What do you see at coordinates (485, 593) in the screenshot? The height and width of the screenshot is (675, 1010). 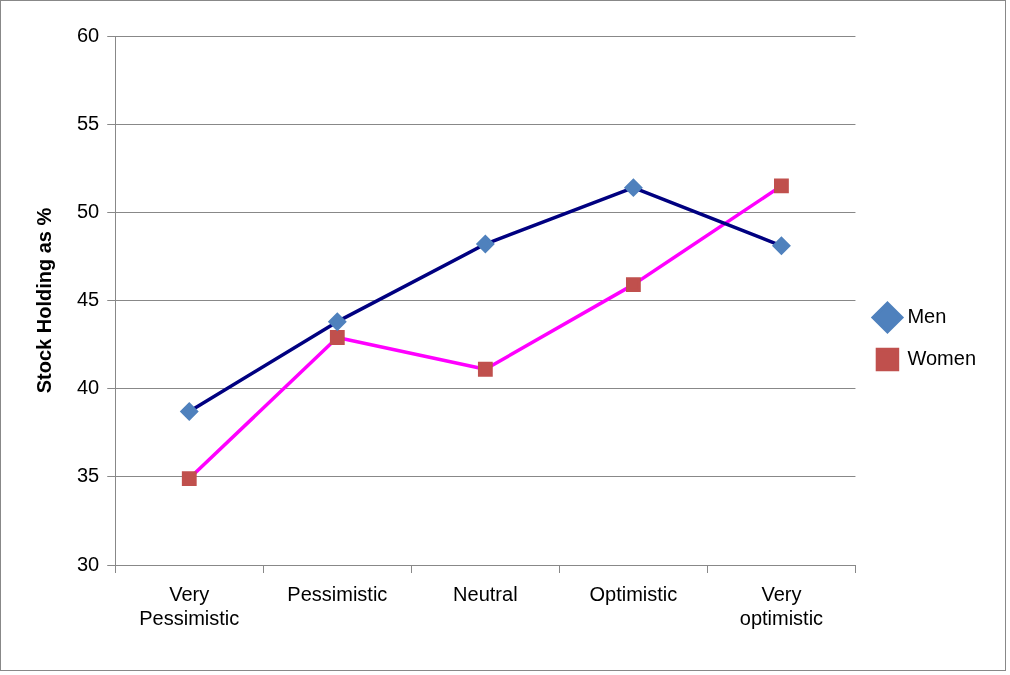 I see `x-tick-label: Neutral` at bounding box center [485, 593].